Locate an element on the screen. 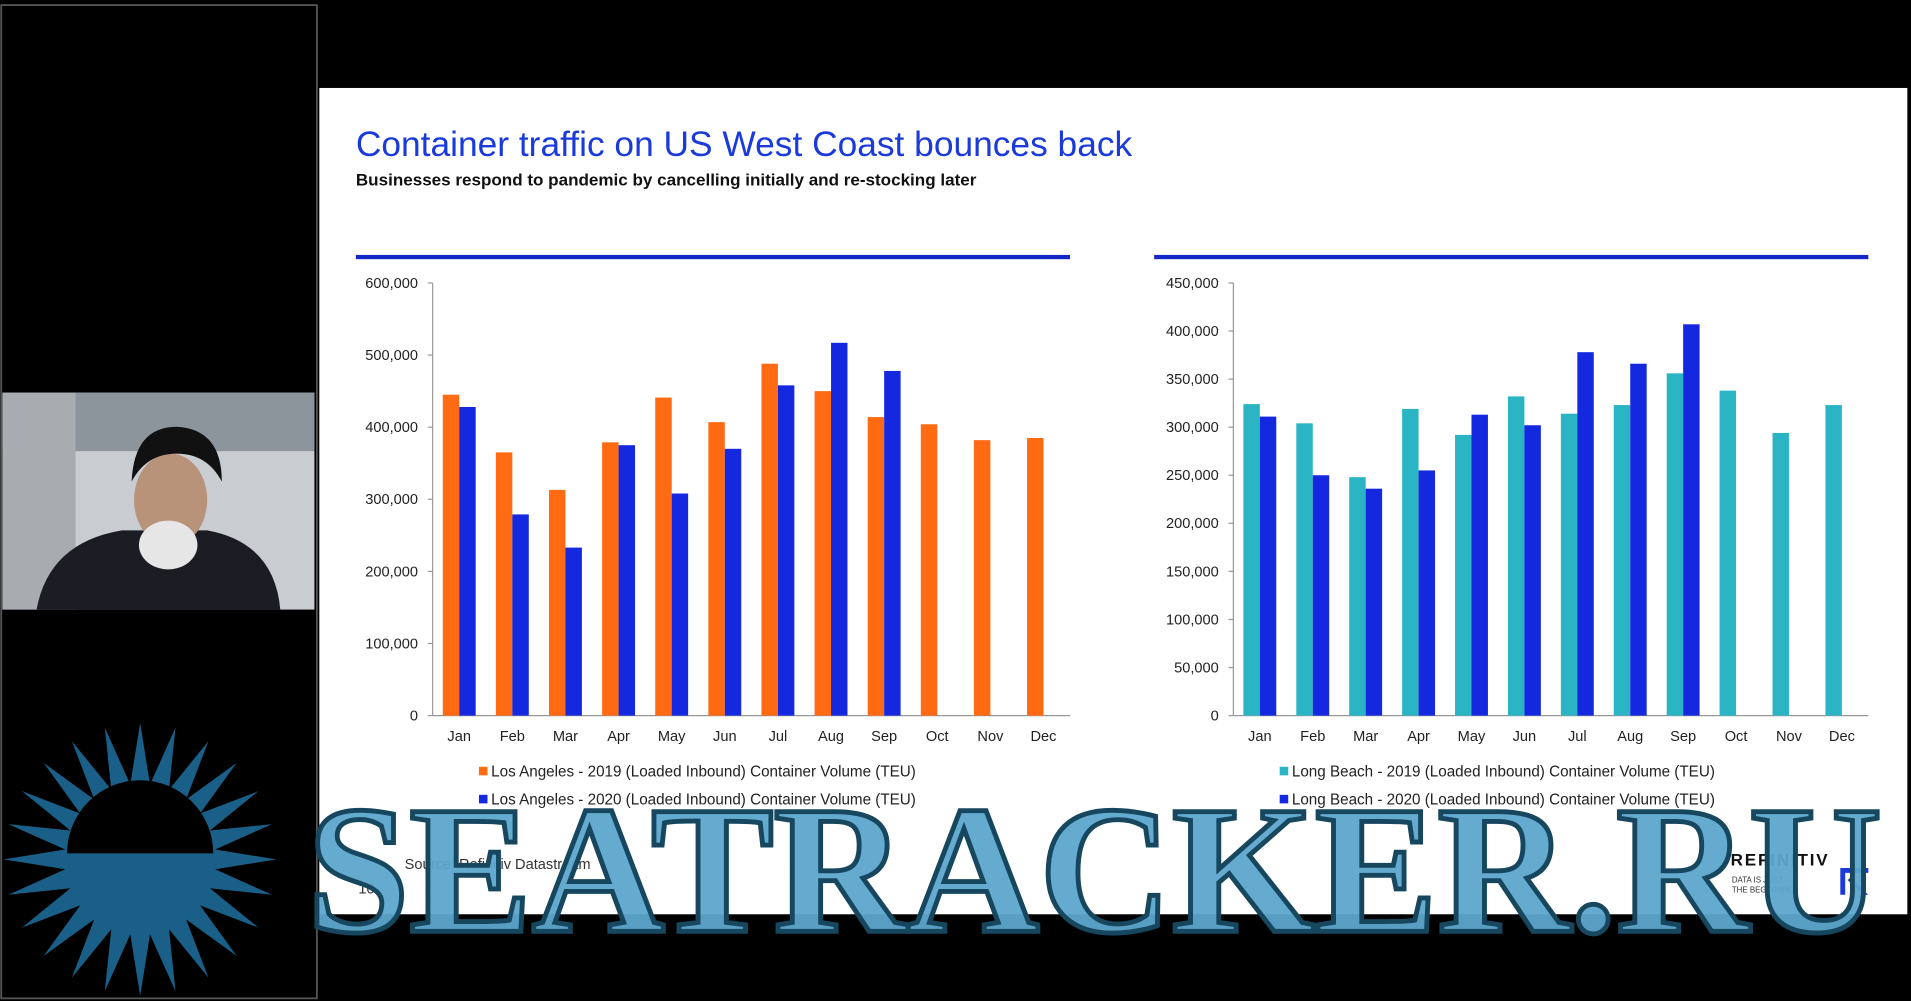 Image resolution: width=1911 pixels, height=1001 pixels. webcam-person-body is located at coordinates (158, 570).